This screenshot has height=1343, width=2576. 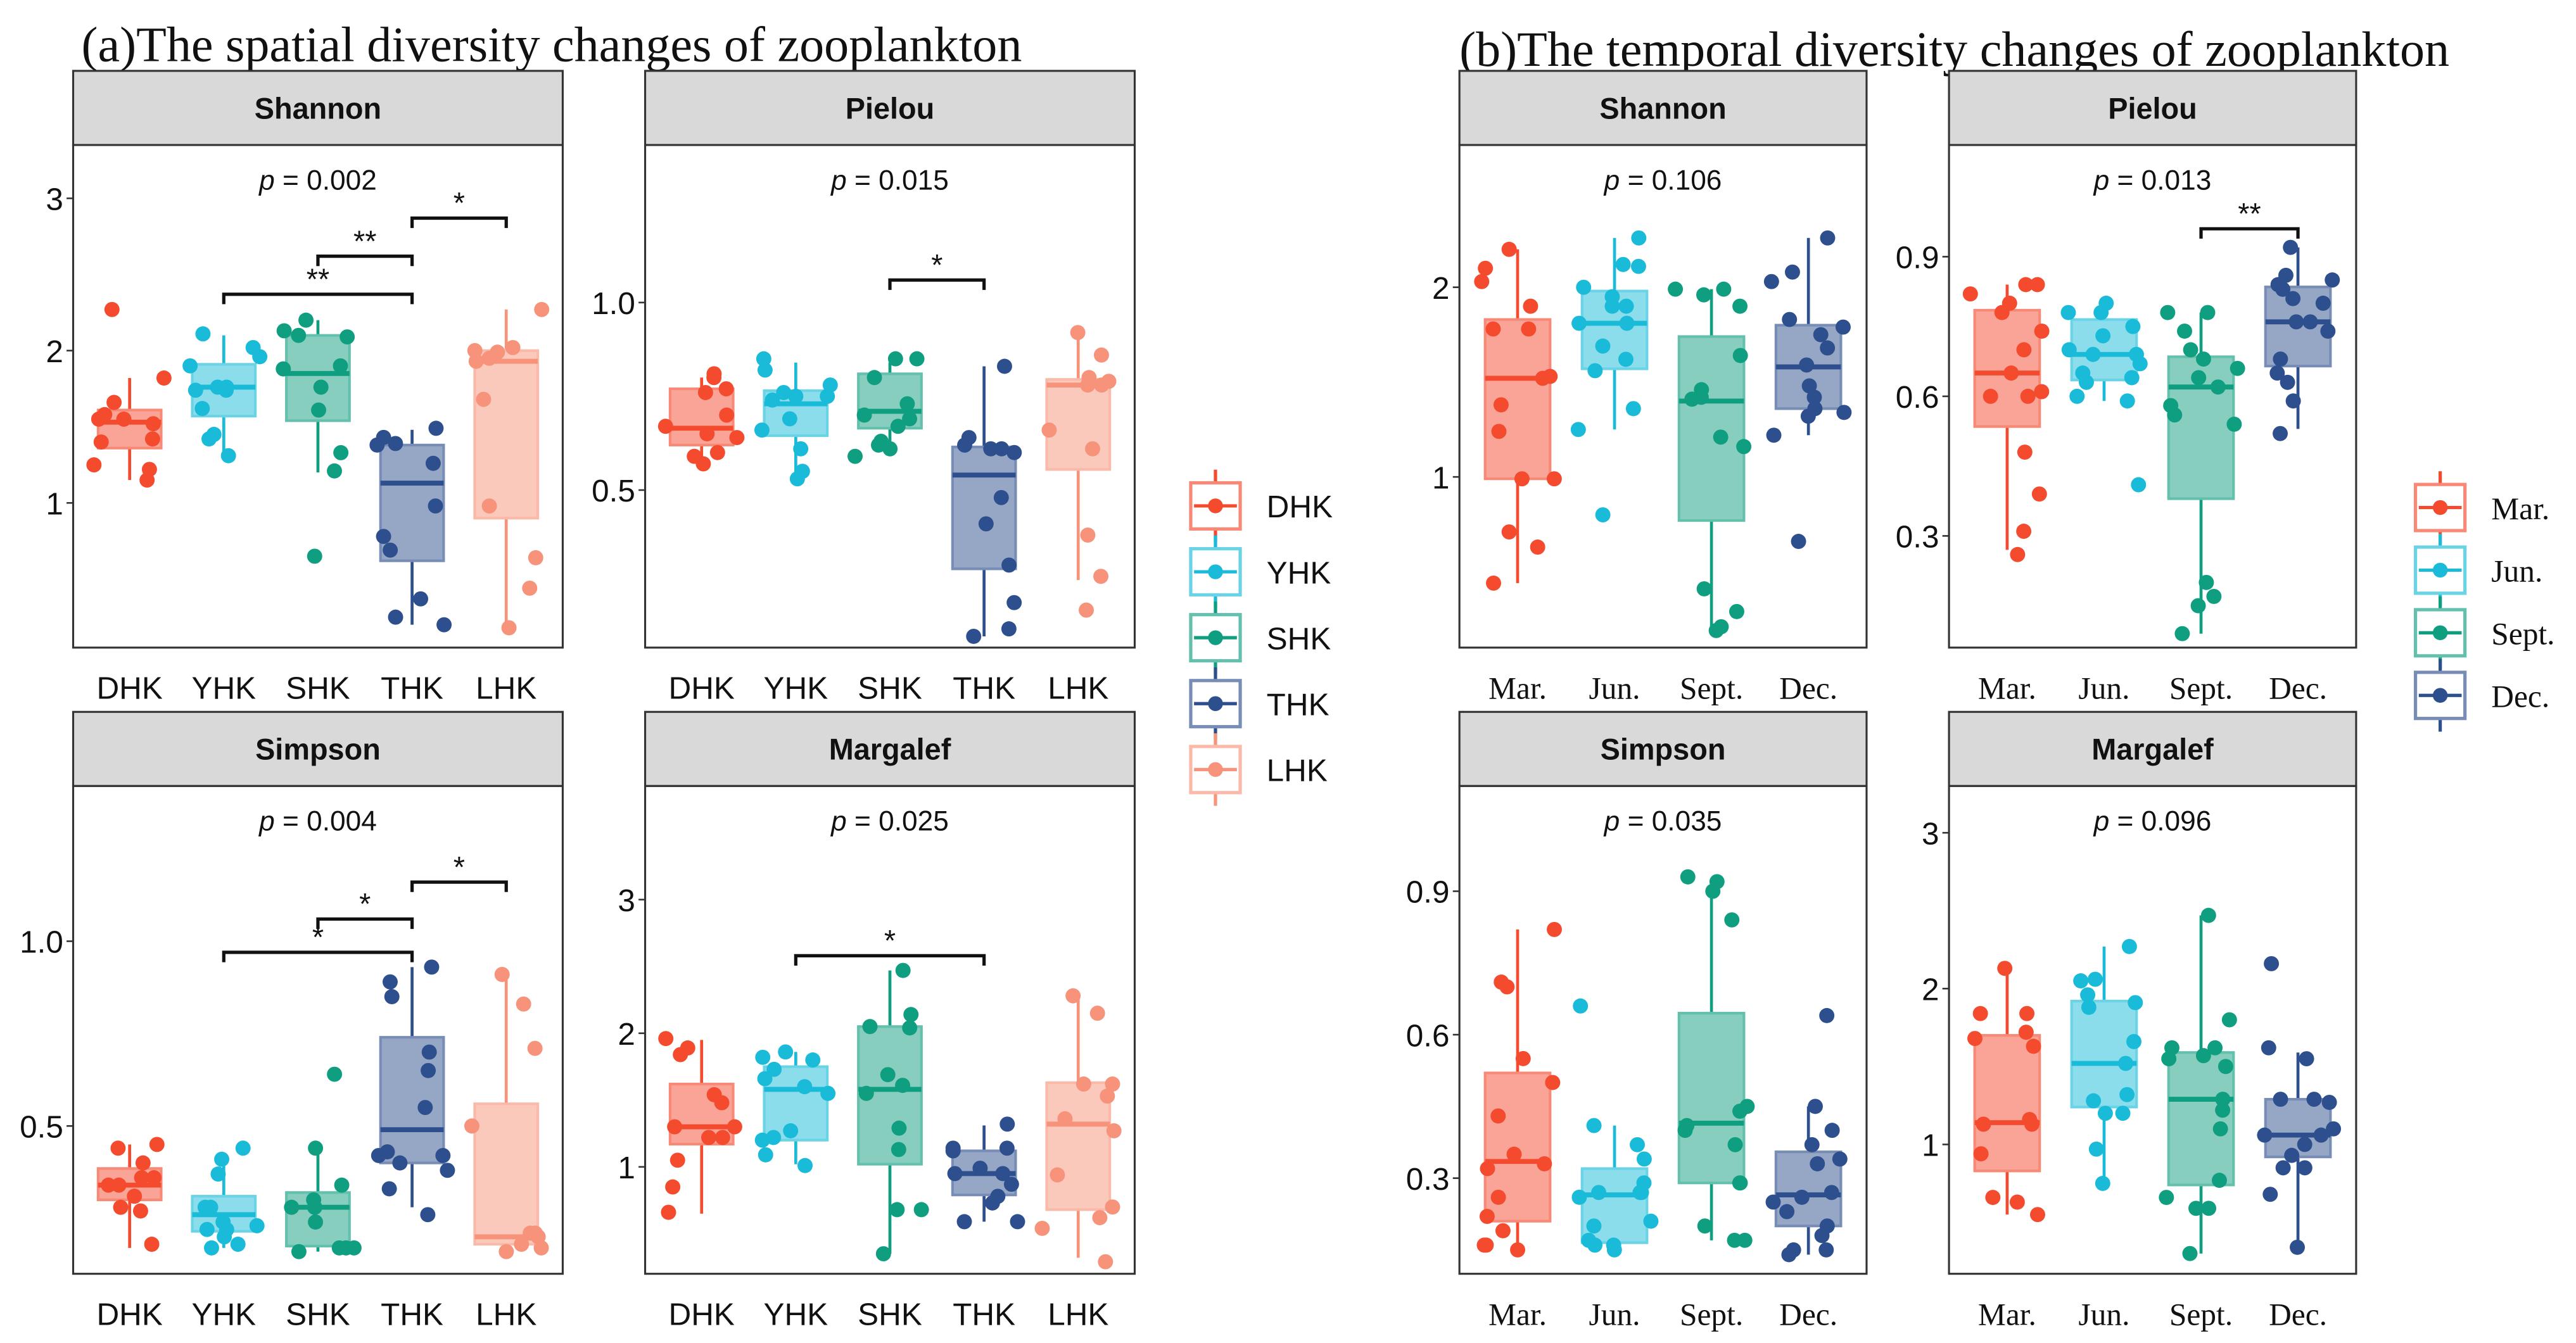 What do you see at coordinates (626, 900) in the screenshot?
I see `y-tick-label: 3` at bounding box center [626, 900].